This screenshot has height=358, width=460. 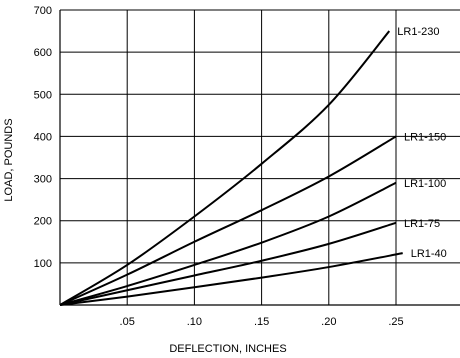 I want to click on x-tick-label: .25, so click(x=395, y=322).